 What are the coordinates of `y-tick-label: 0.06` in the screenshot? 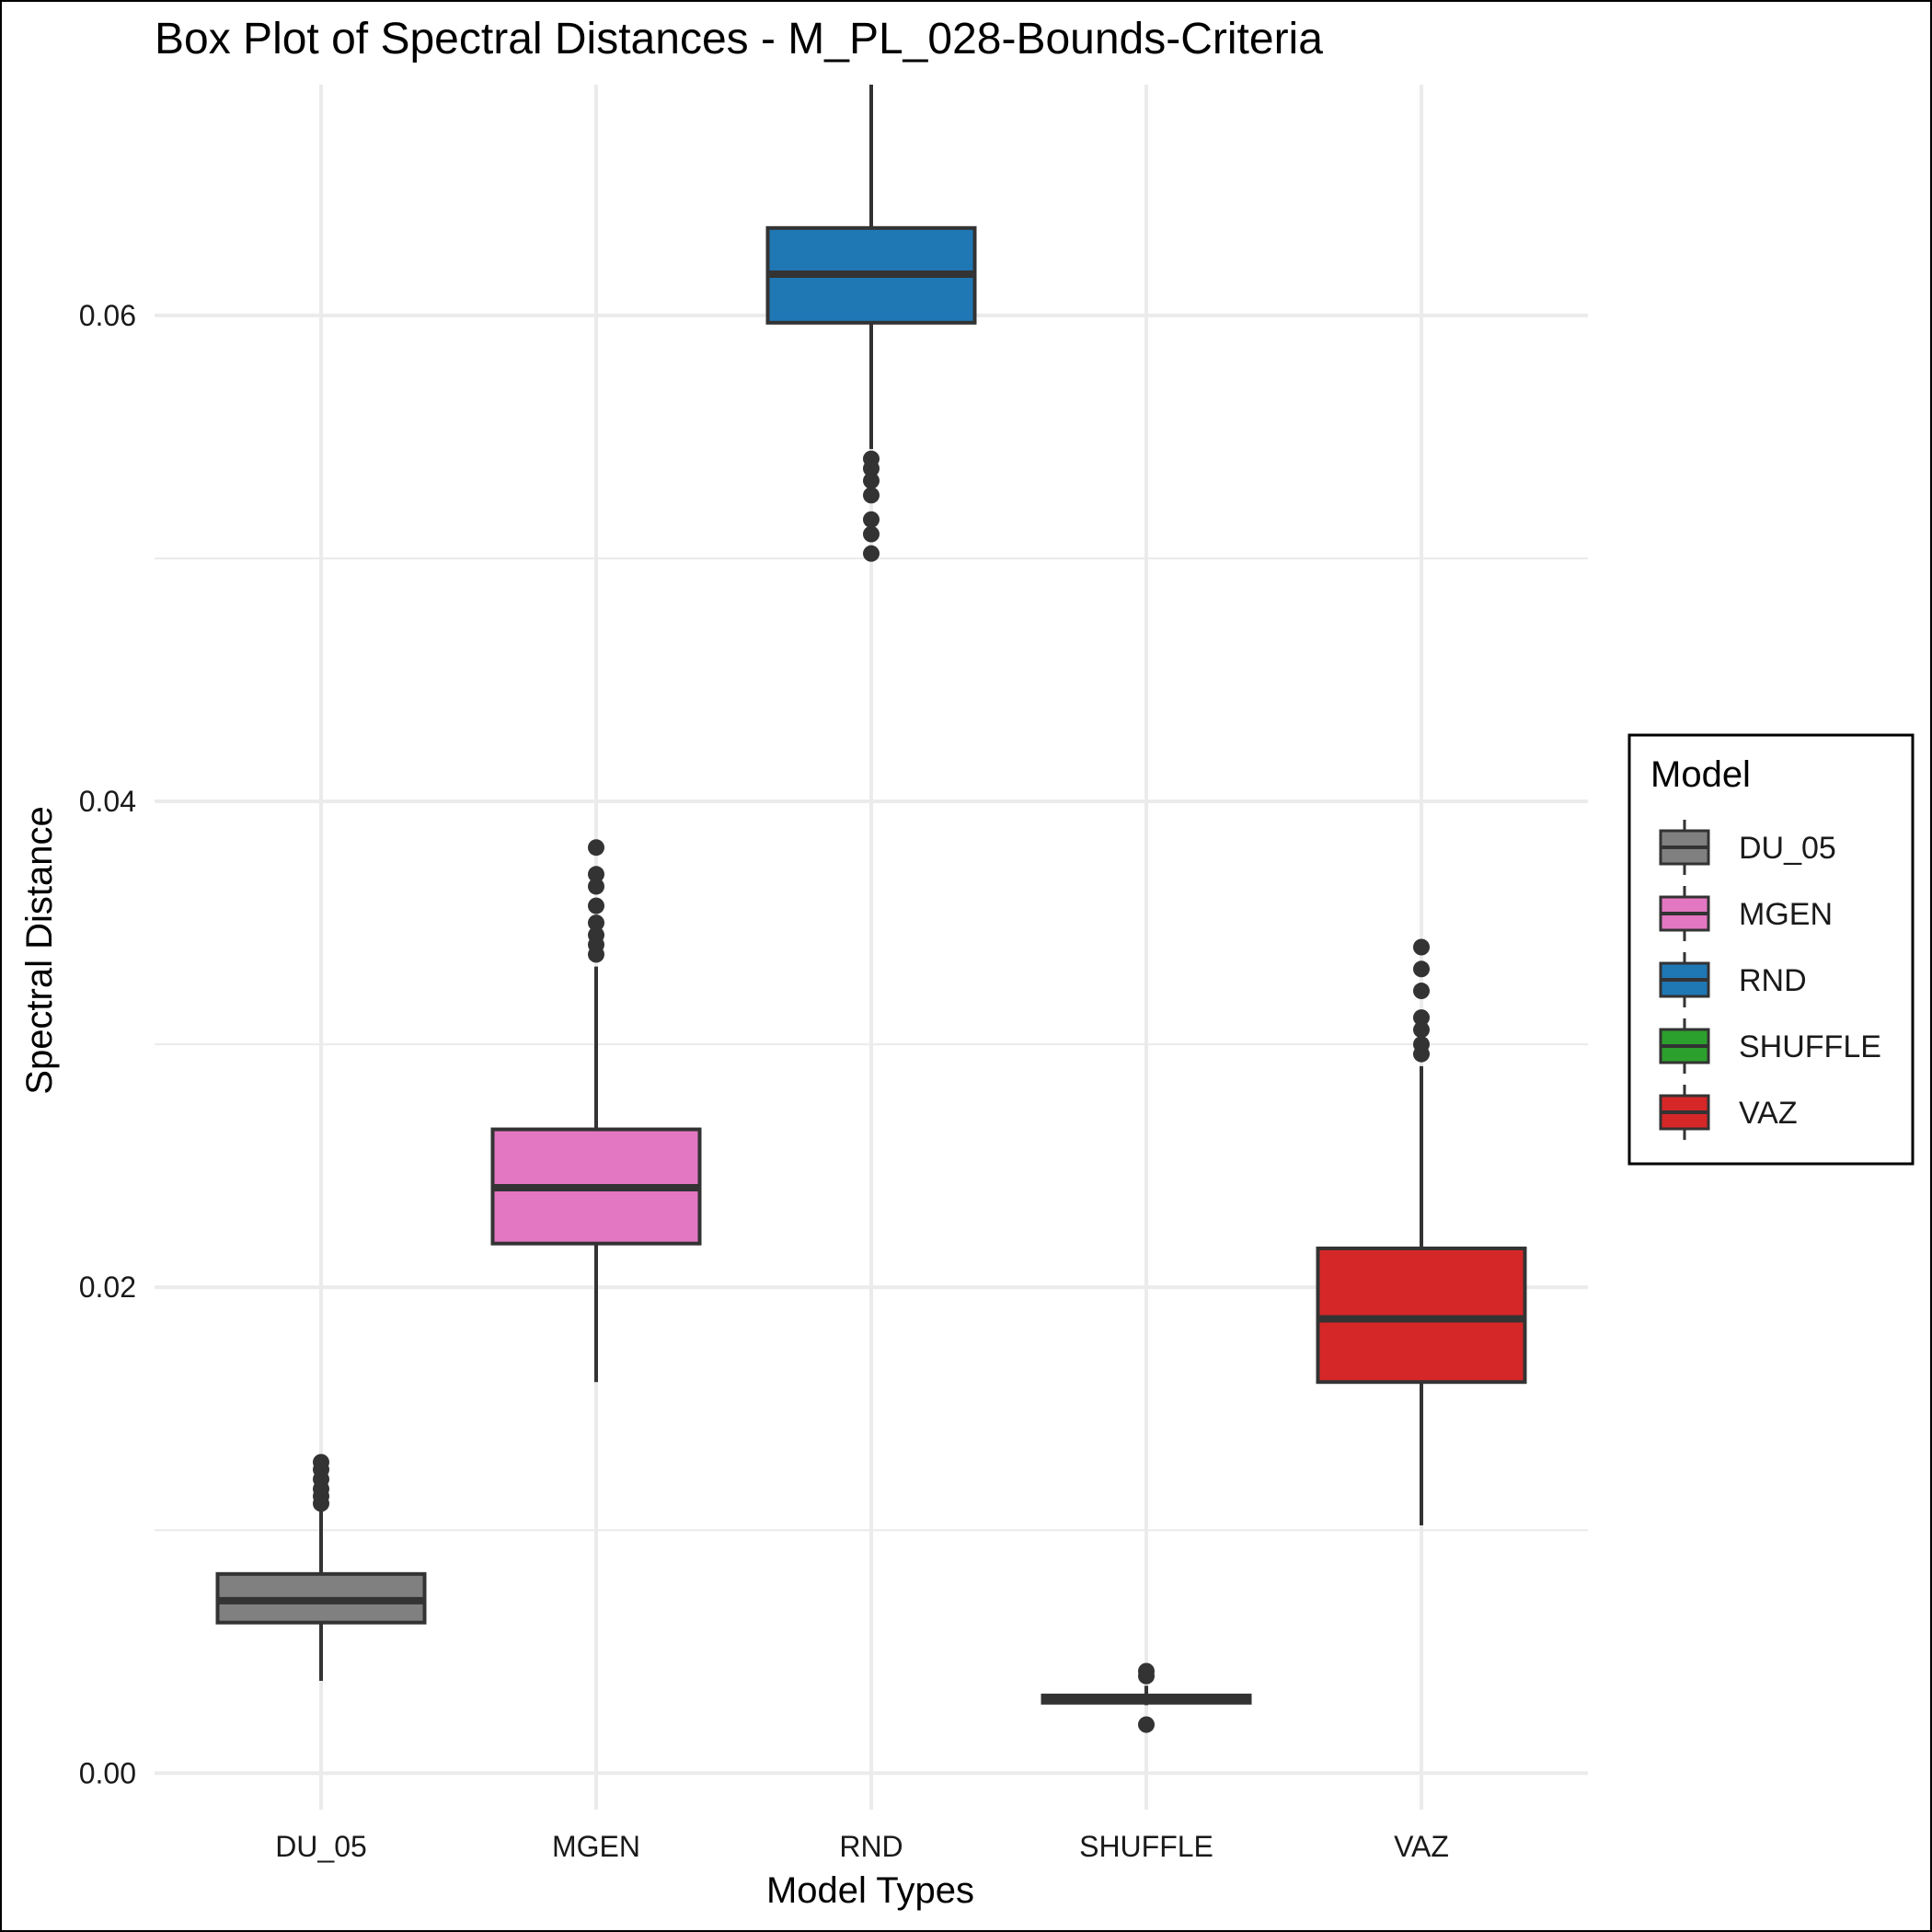 It's located at (107, 315).